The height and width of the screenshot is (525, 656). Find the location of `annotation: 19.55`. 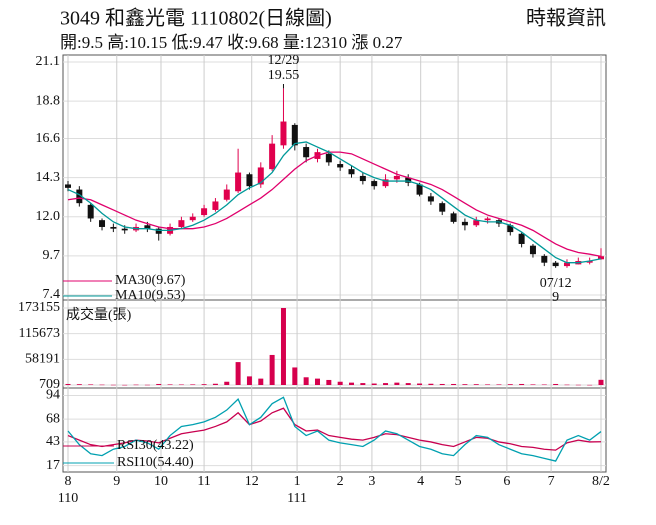

annotation: 19.55 is located at coordinates (284, 75).